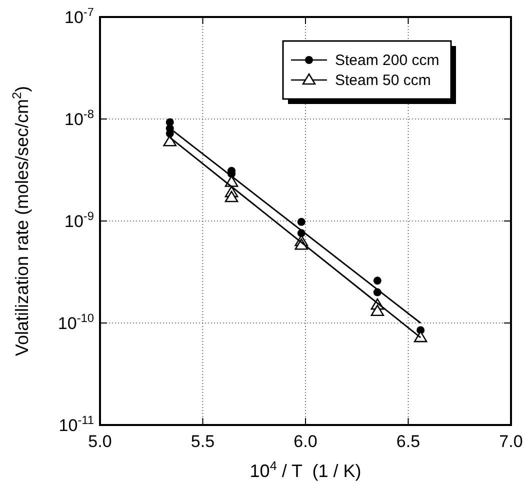 The image size is (532, 494). Describe the element at coordinates (79, 118) in the screenshot. I see `y-tick-label: 10$^{-8}$` at that location.